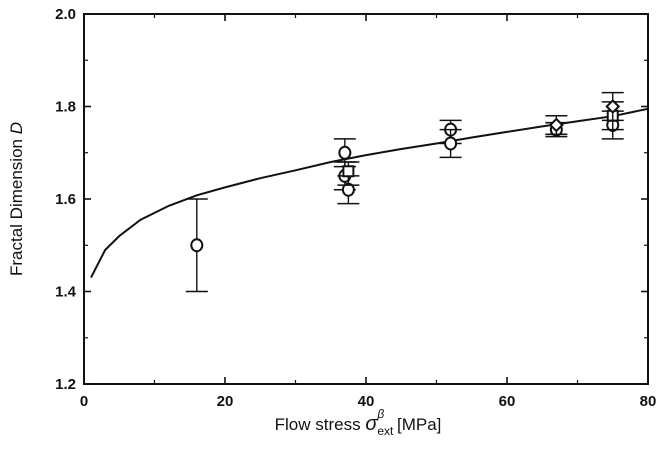 Image resolution: width=657 pixels, height=450 pixels. I want to click on x-tick-label: 40, so click(366, 401).